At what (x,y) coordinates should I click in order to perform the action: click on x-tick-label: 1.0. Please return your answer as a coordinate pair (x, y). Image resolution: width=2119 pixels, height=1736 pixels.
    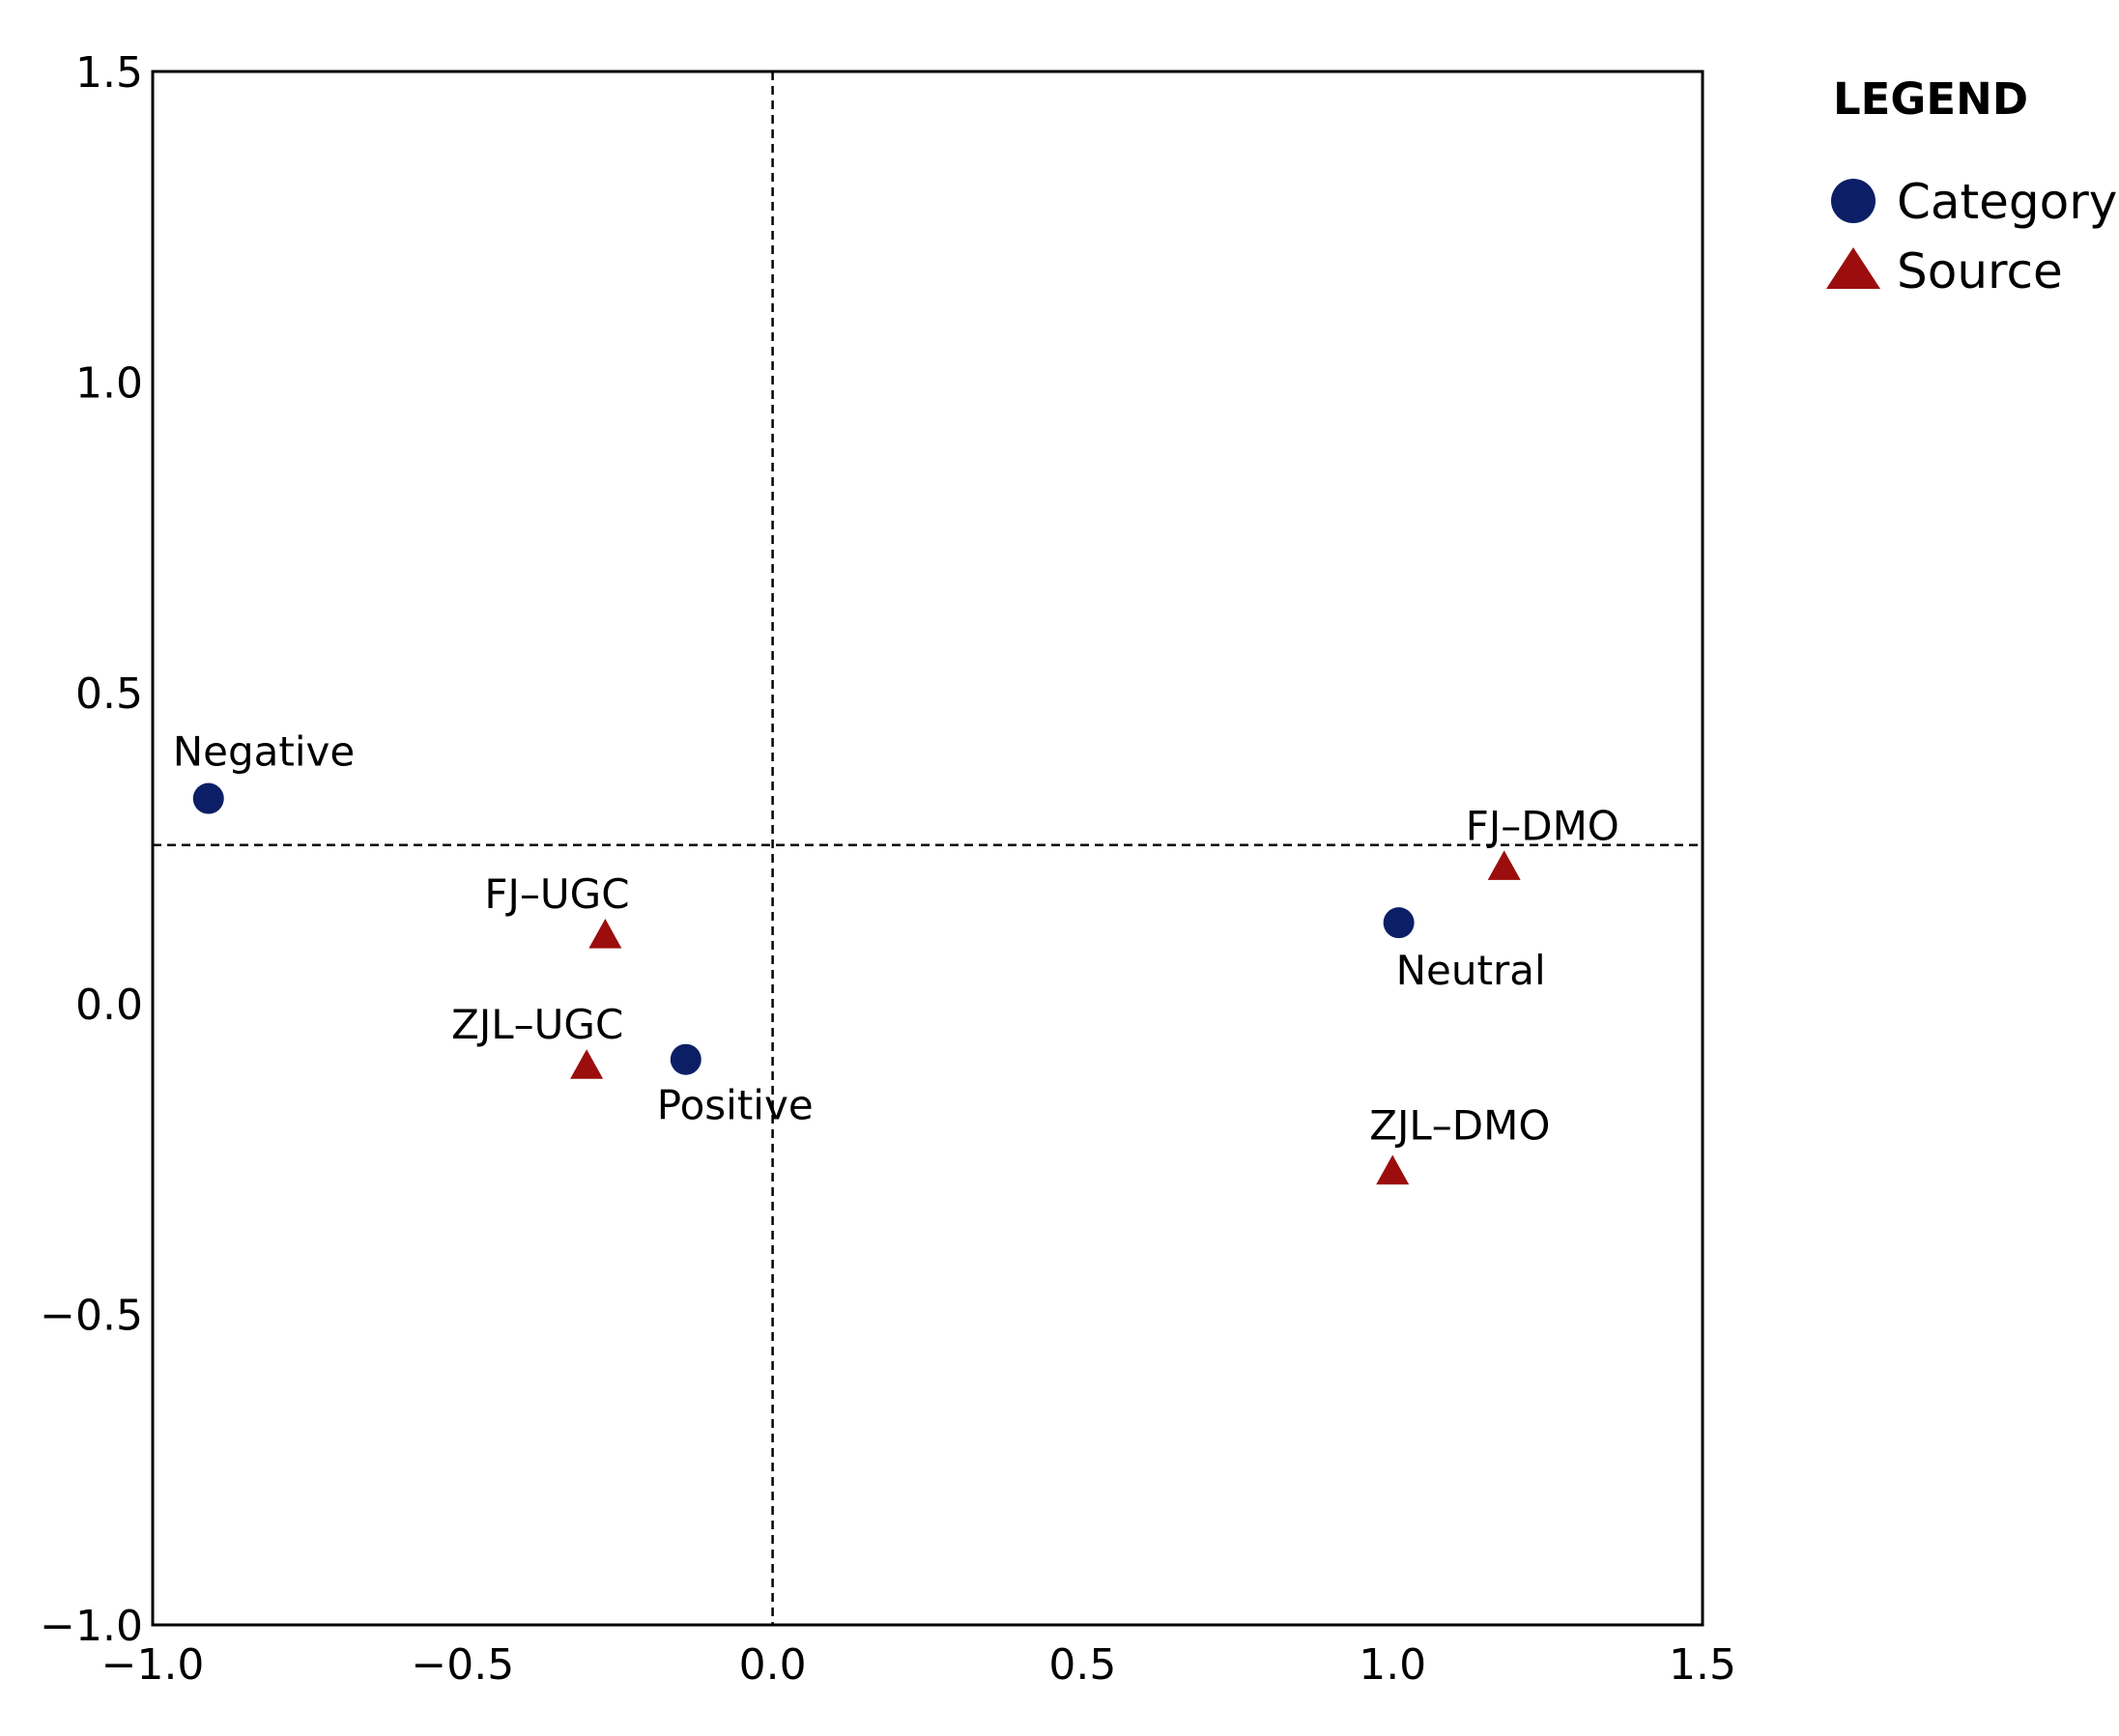
    Looking at the image, I should click on (1392, 1665).